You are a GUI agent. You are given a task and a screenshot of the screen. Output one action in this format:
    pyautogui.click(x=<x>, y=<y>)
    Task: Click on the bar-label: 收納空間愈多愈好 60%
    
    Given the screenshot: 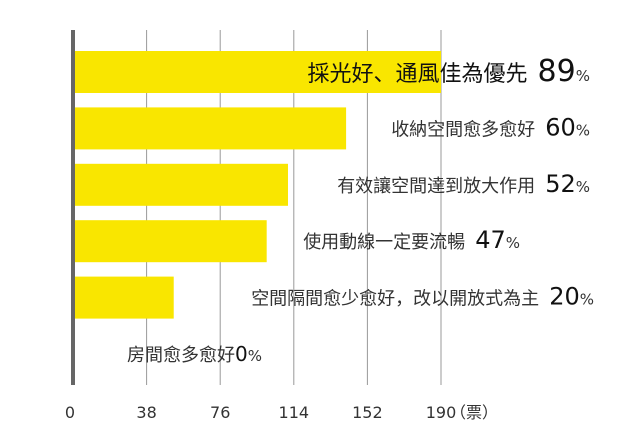 What is the action you would take?
    pyautogui.click(x=490, y=127)
    